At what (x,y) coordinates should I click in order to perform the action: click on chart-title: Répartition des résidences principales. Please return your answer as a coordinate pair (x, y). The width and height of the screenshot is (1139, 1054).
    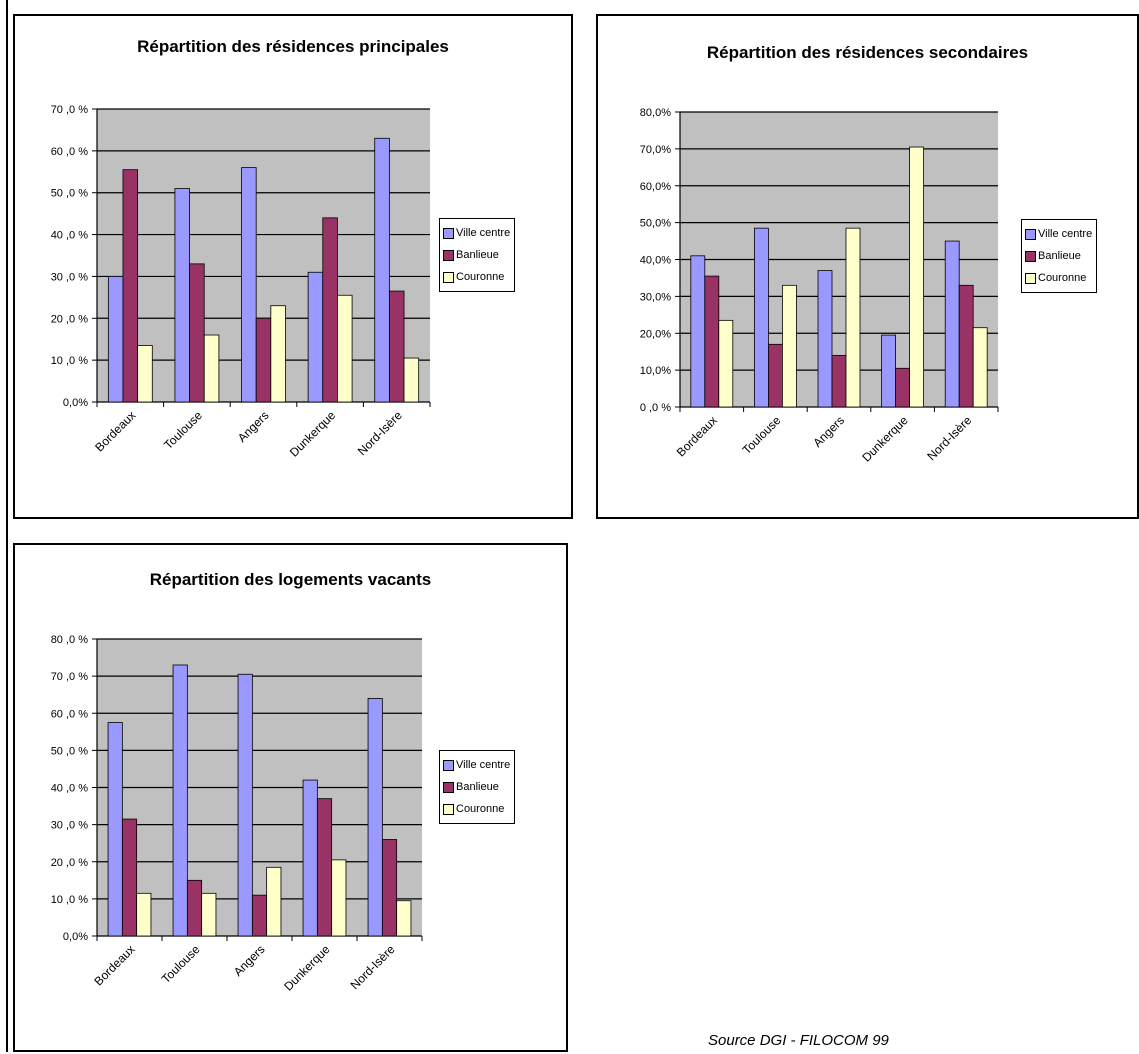
    Looking at the image, I should click on (293, 46).